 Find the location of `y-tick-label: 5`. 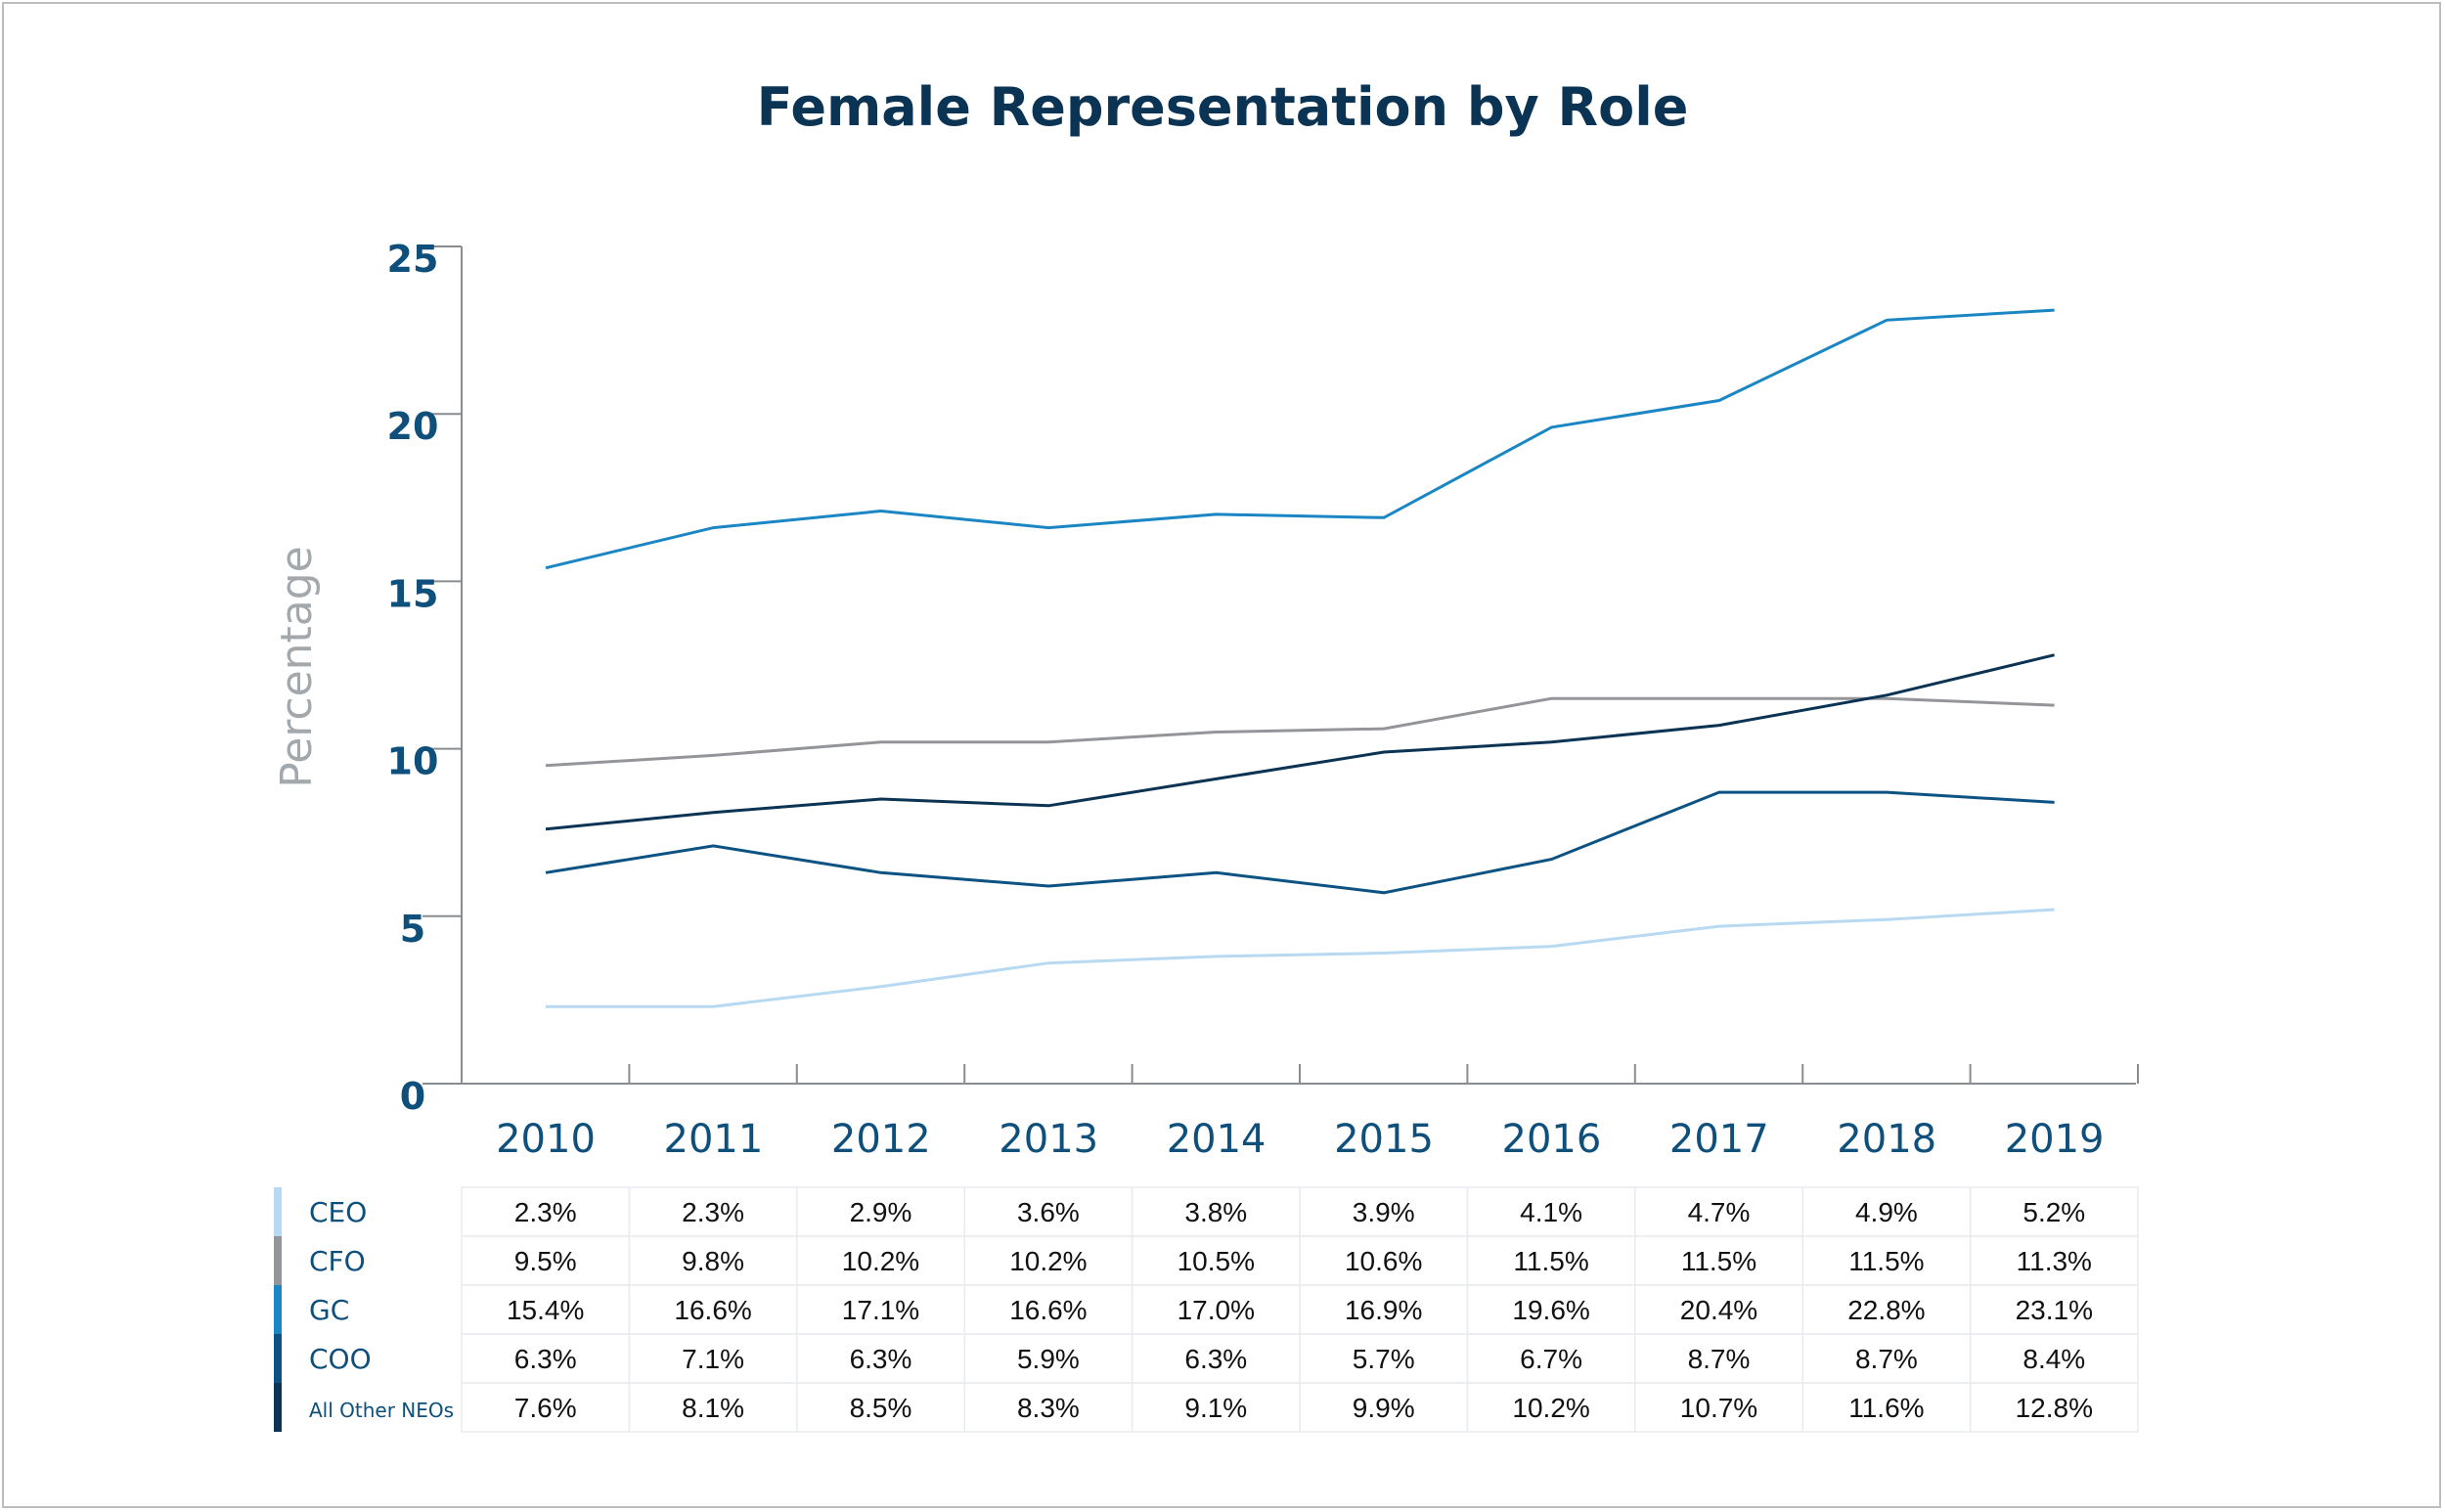

y-tick-label: 5 is located at coordinates (412, 930).